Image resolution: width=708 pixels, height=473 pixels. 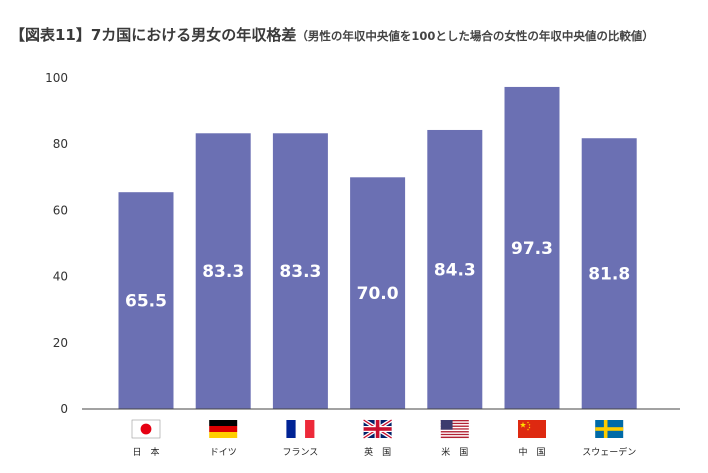 I want to click on uk-flag-icon, so click(x=377, y=429).